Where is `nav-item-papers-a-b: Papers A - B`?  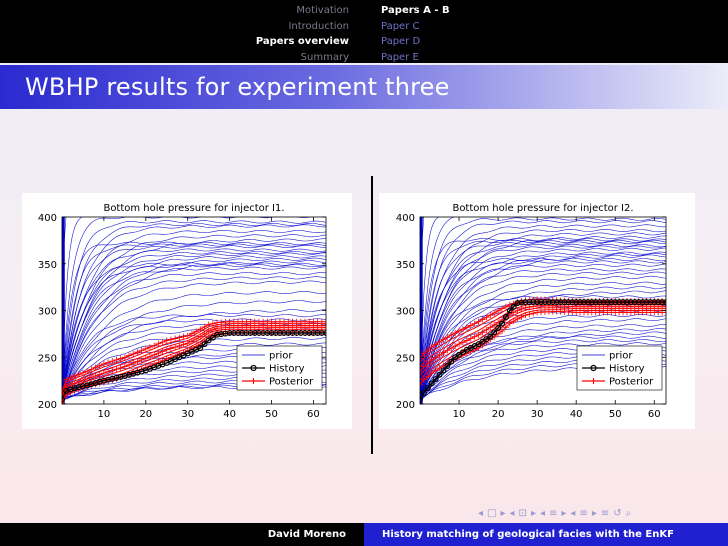
nav-item-papers-a-b: Papers A - B is located at coordinates (415, 10).